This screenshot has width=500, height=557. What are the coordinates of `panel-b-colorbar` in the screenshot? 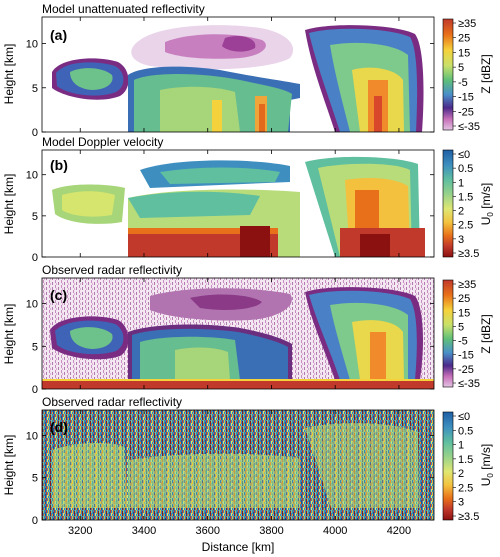 It's located at (448, 203).